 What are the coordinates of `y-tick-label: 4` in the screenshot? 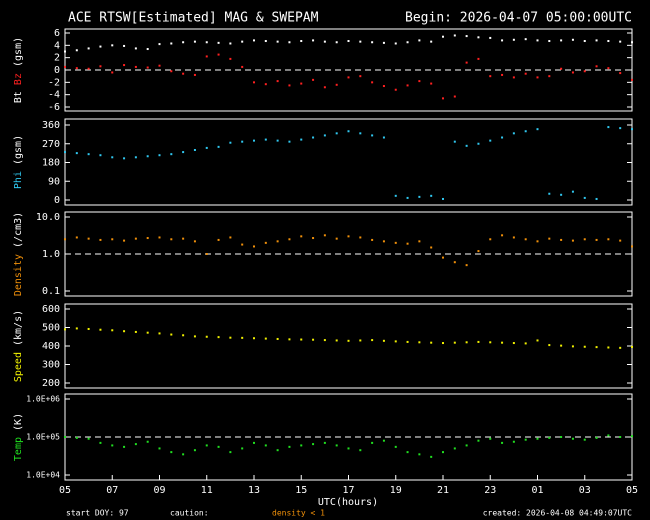 It's located at (57, 45).